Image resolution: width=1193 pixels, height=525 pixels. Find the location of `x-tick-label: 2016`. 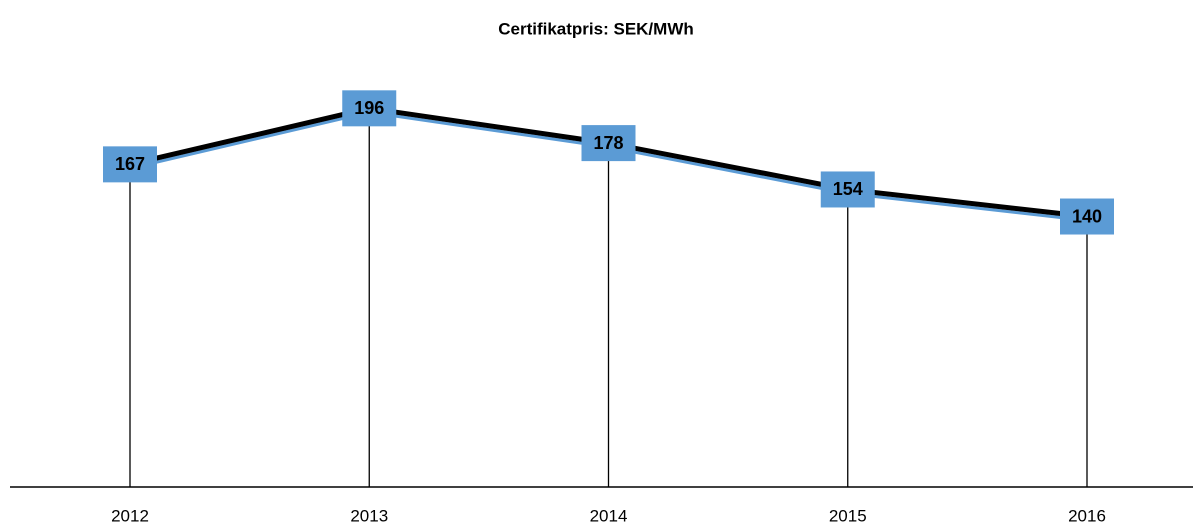

x-tick-label: 2016 is located at coordinates (1087, 515).